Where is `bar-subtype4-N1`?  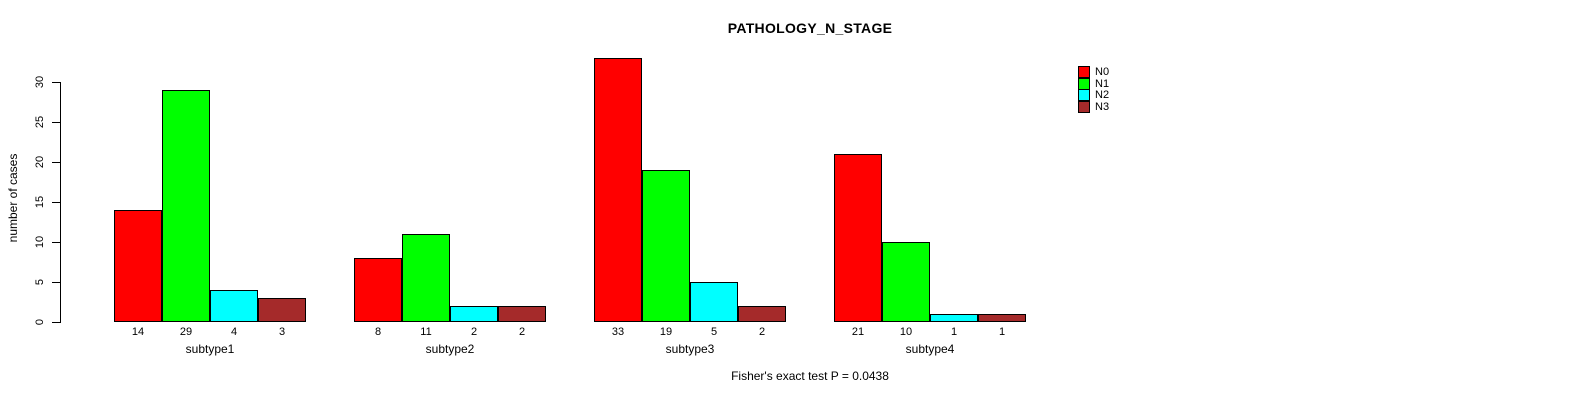
bar-subtype4-N1 is located at coordinates (906, 282).